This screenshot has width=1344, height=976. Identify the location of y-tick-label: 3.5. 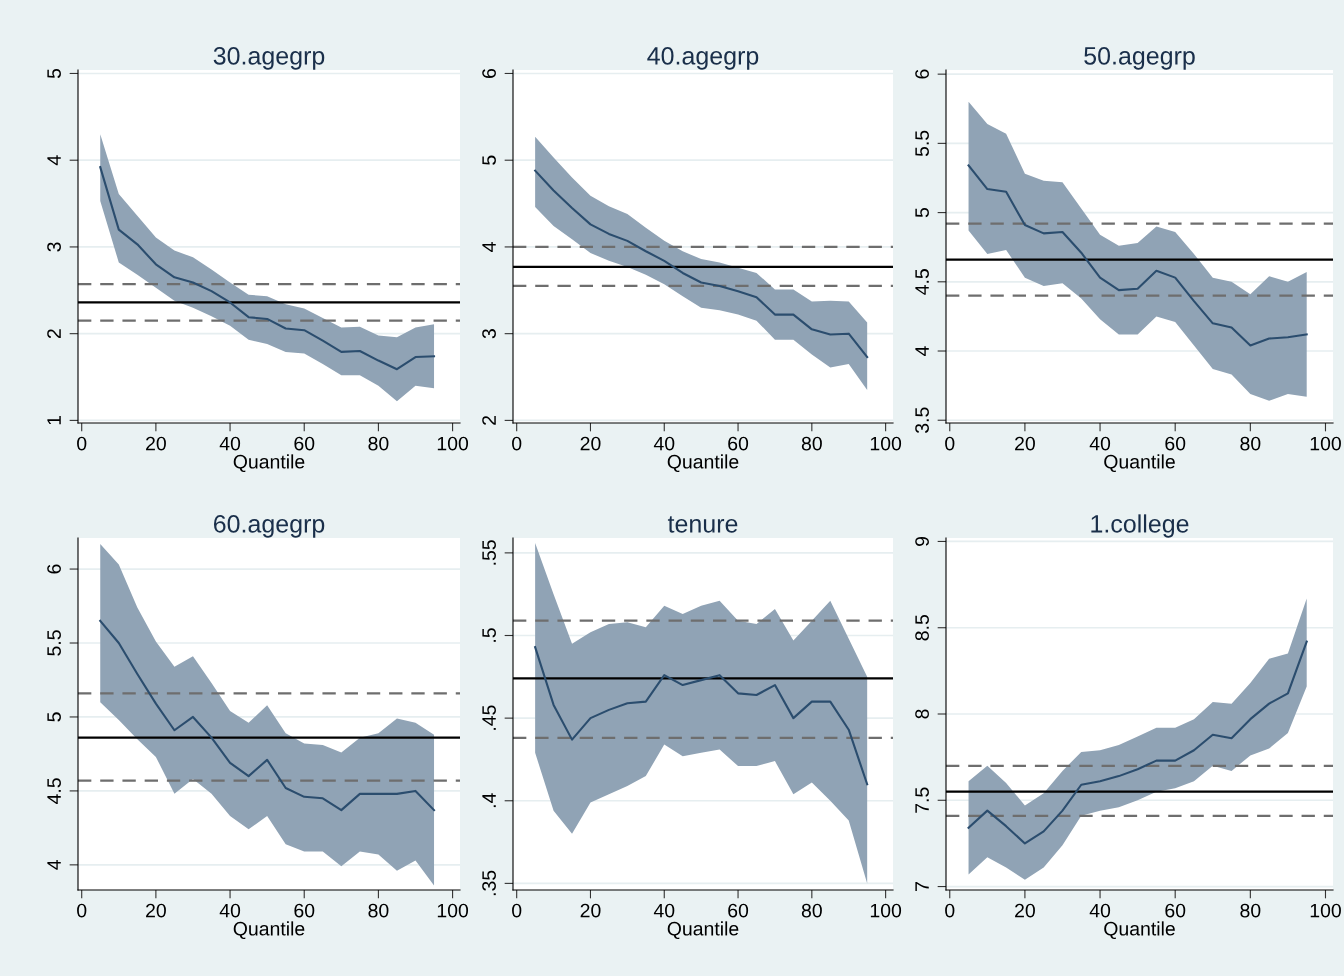
(922, 420).